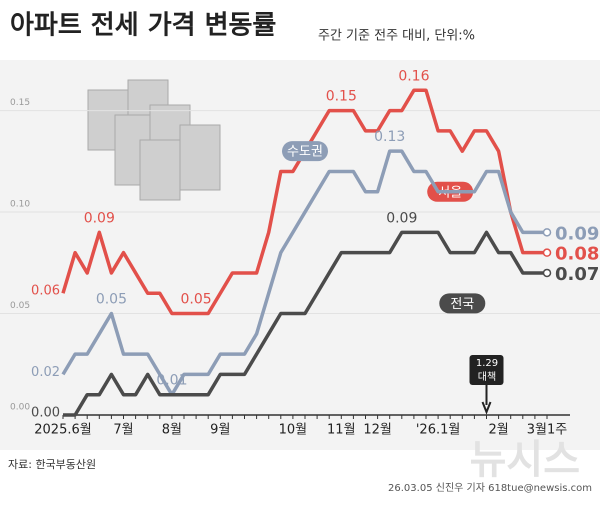 The height and width of the screenshot is (506, 600). Describe the element at coordinates (525, 460) in the screenshot. I see `watermark: 뉴시스` at that location.